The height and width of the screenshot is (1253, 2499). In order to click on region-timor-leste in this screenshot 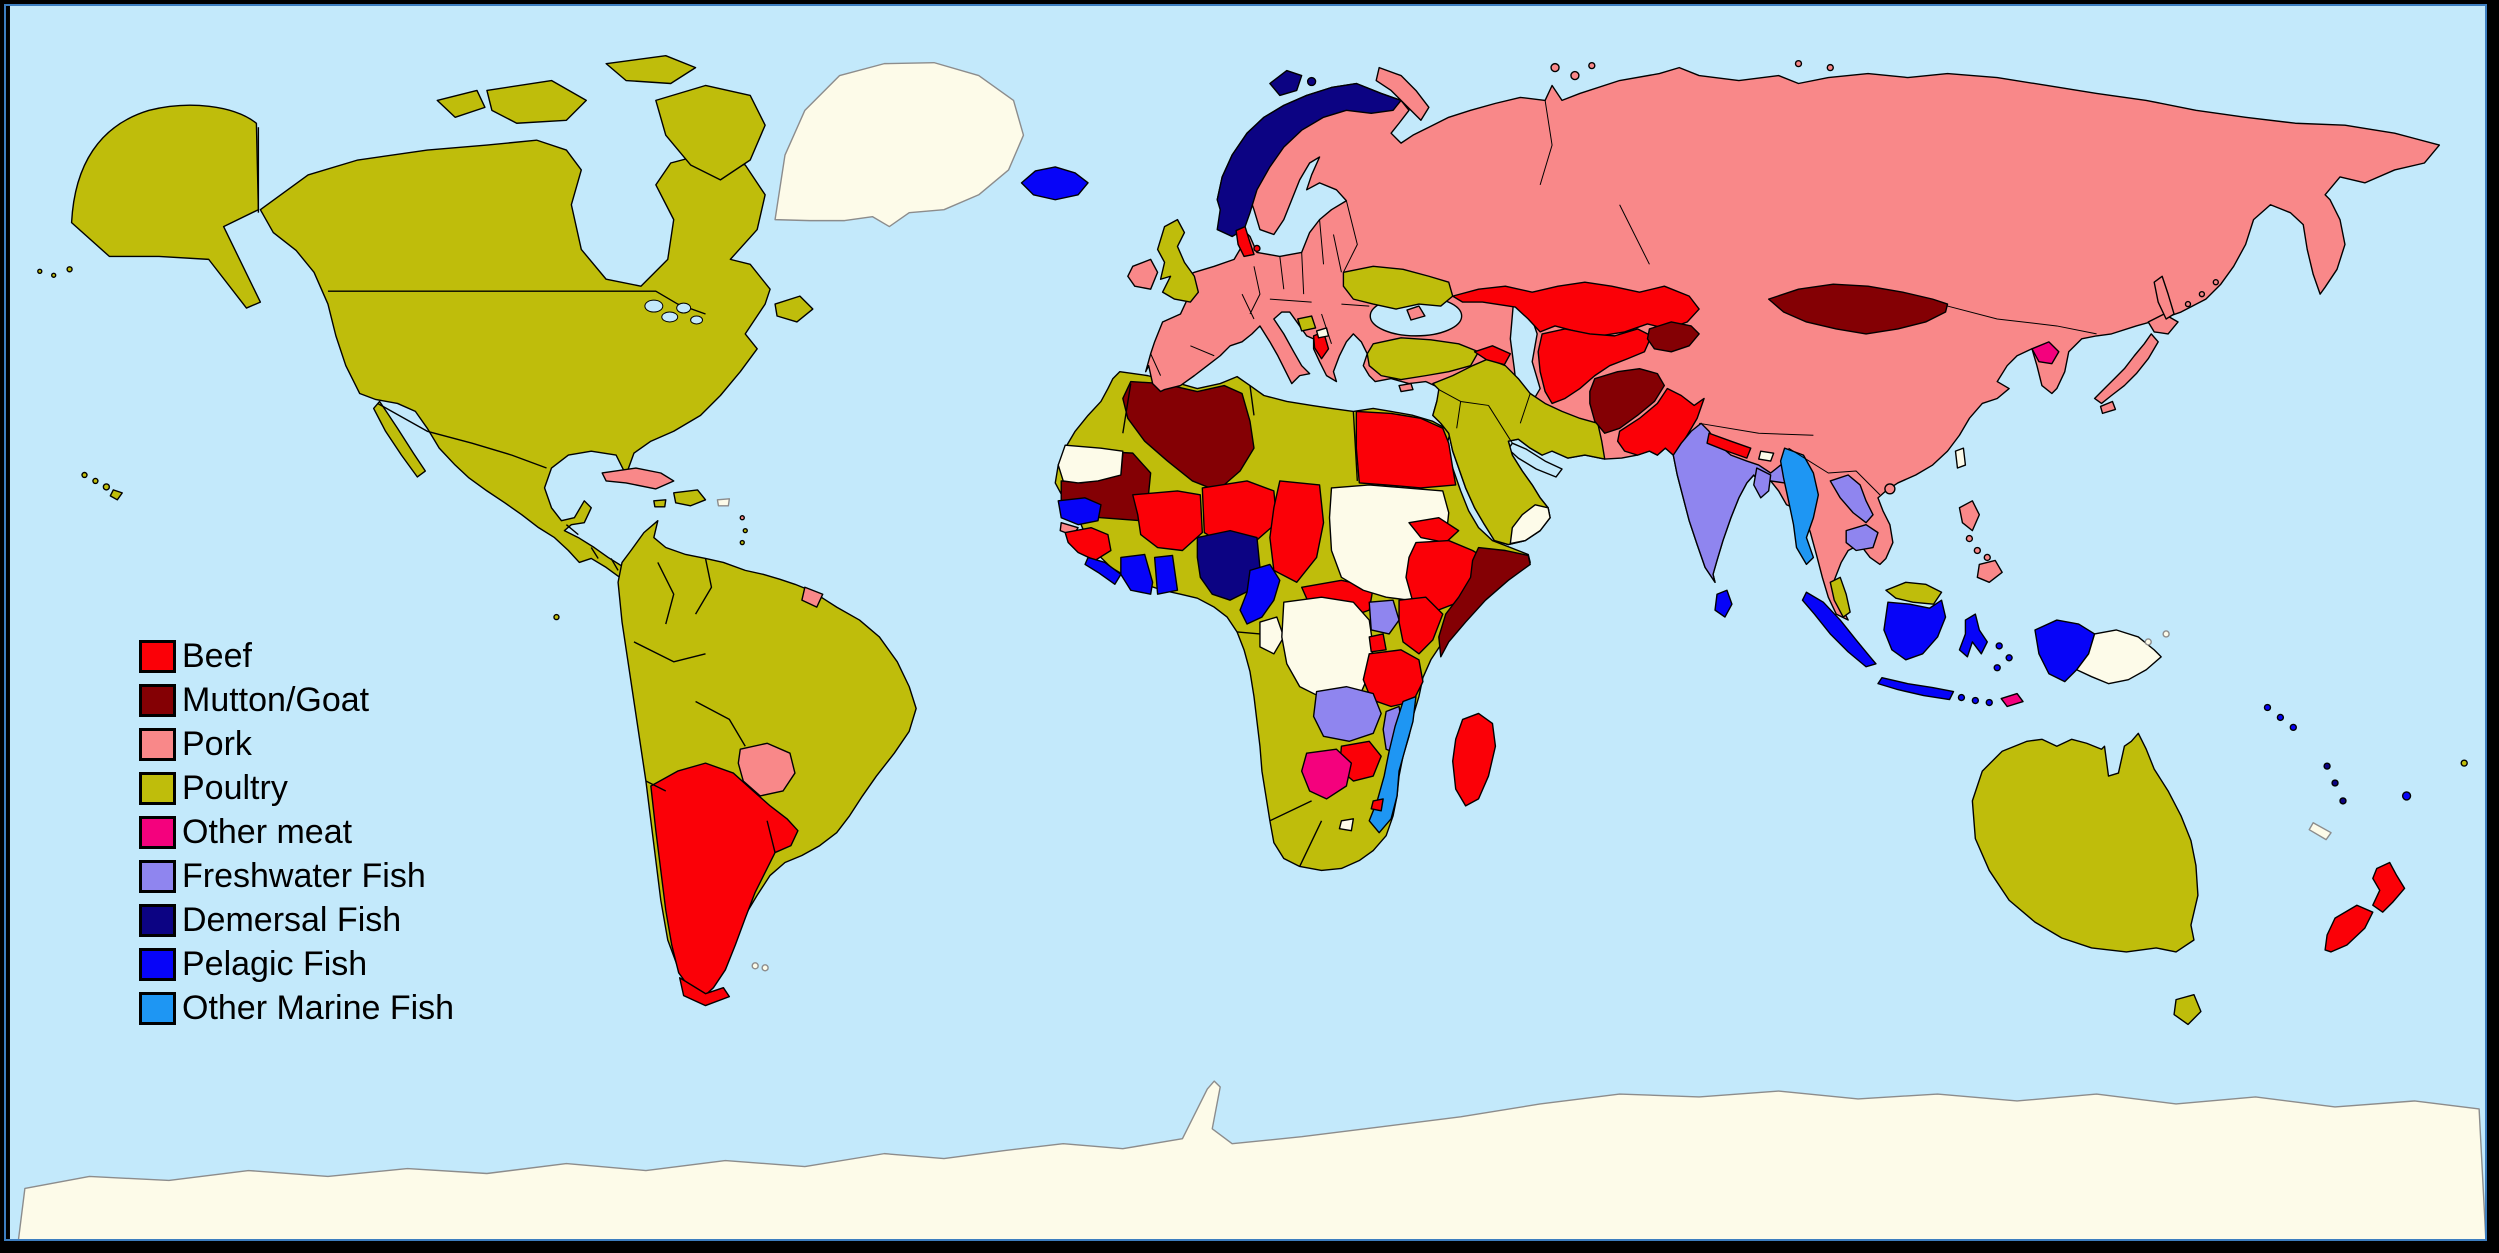, I will do `click(2012, 700)`.